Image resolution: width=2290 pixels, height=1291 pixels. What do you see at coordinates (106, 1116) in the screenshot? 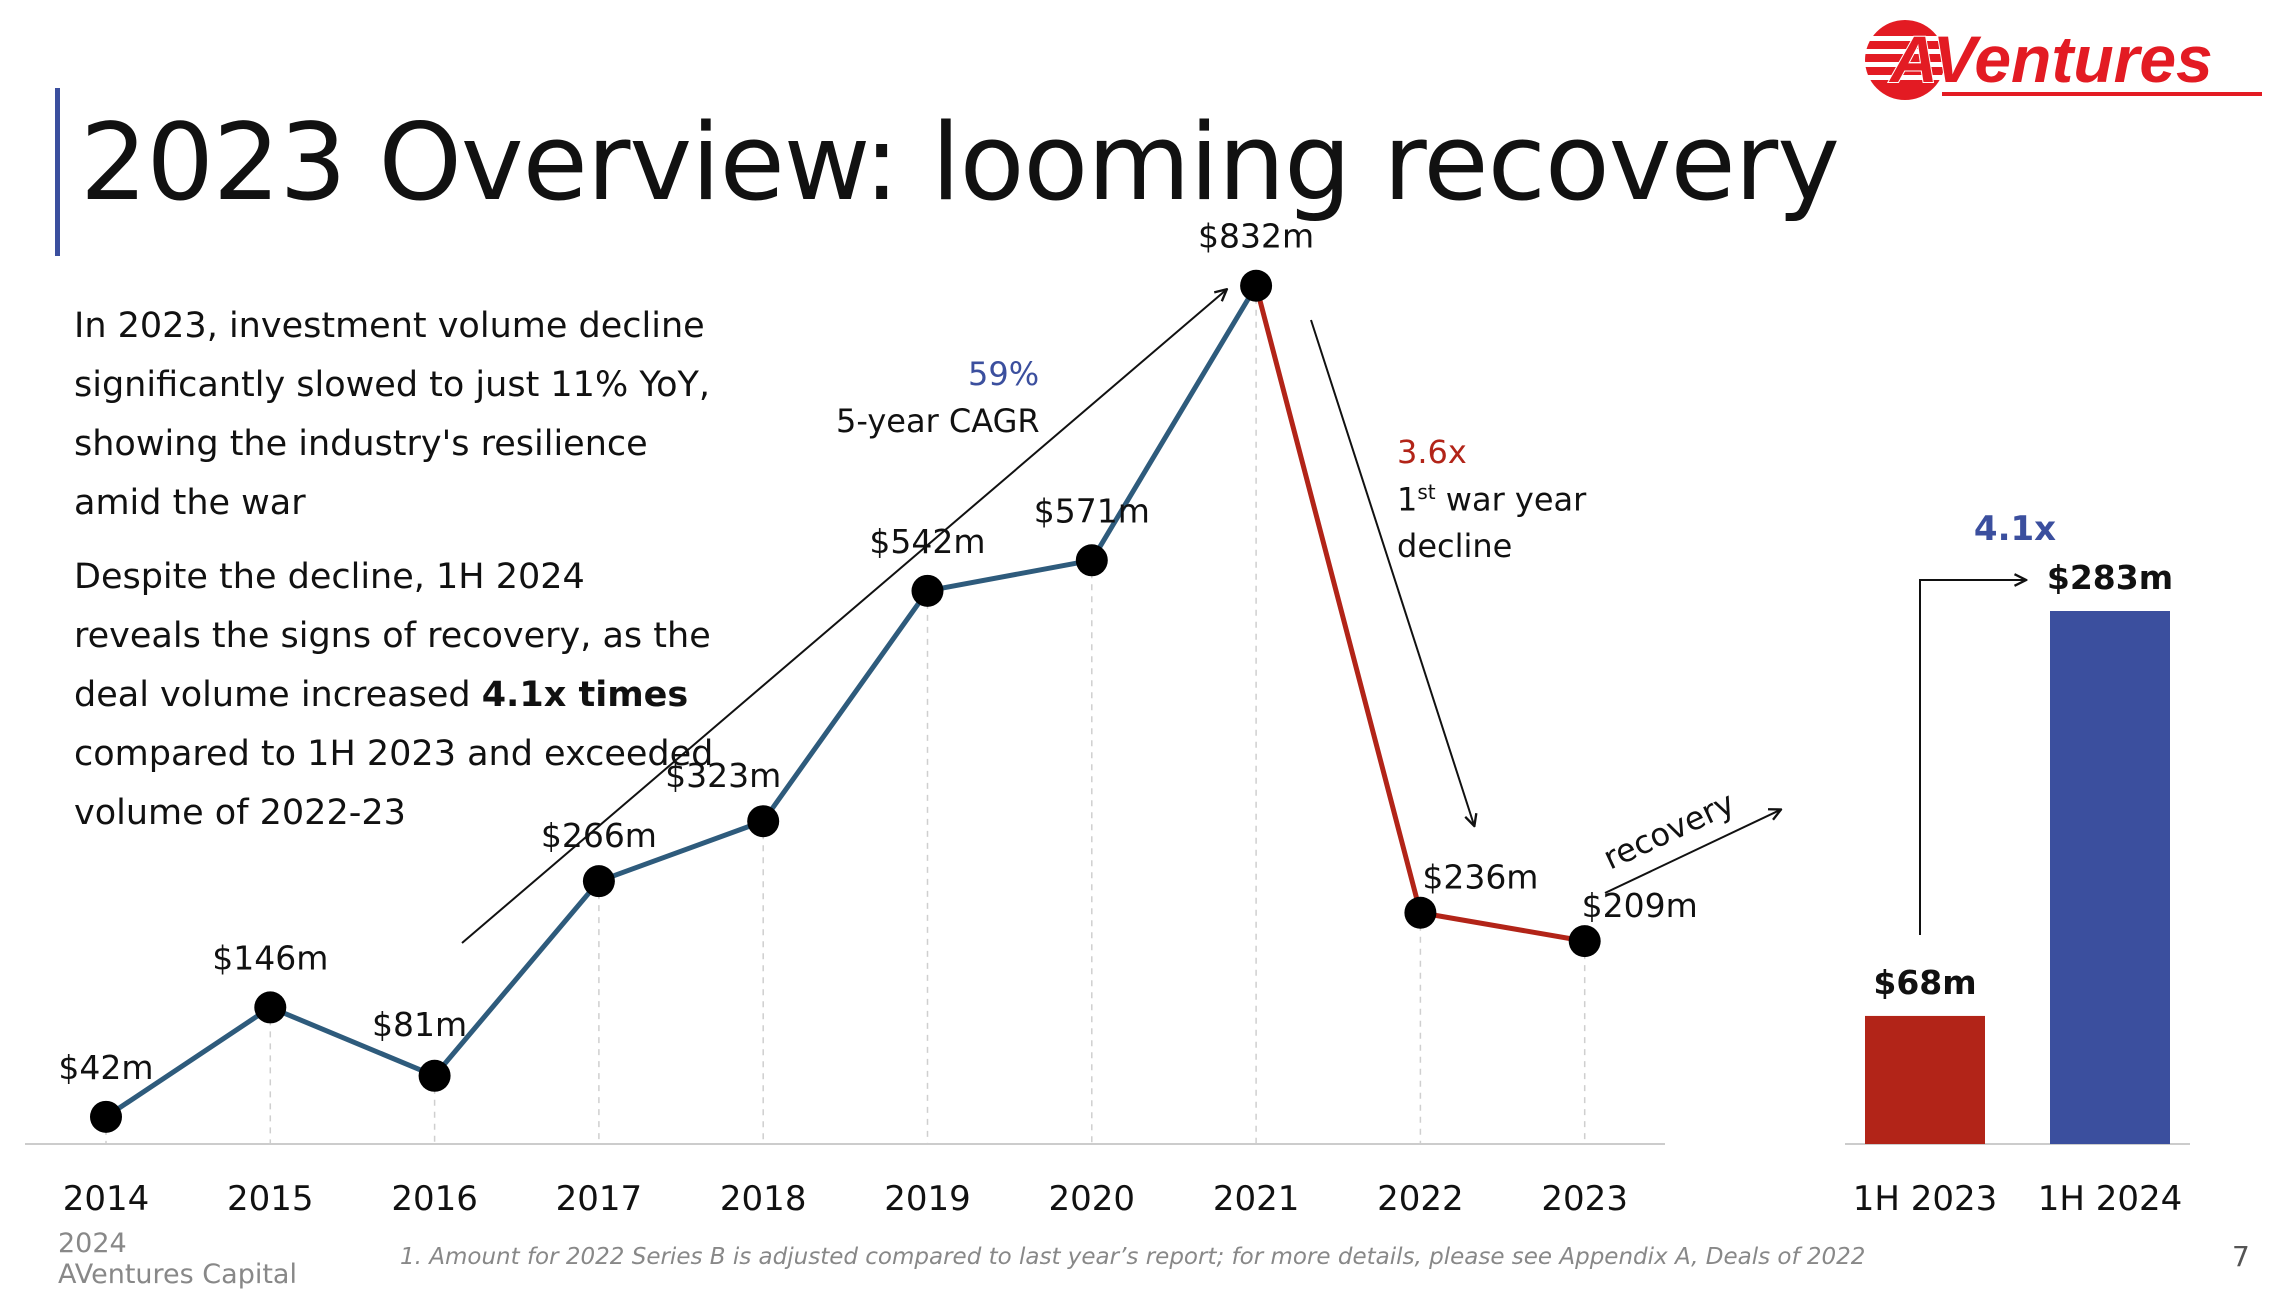
I see `data-point-2014` at bounding box center [106, 1116].